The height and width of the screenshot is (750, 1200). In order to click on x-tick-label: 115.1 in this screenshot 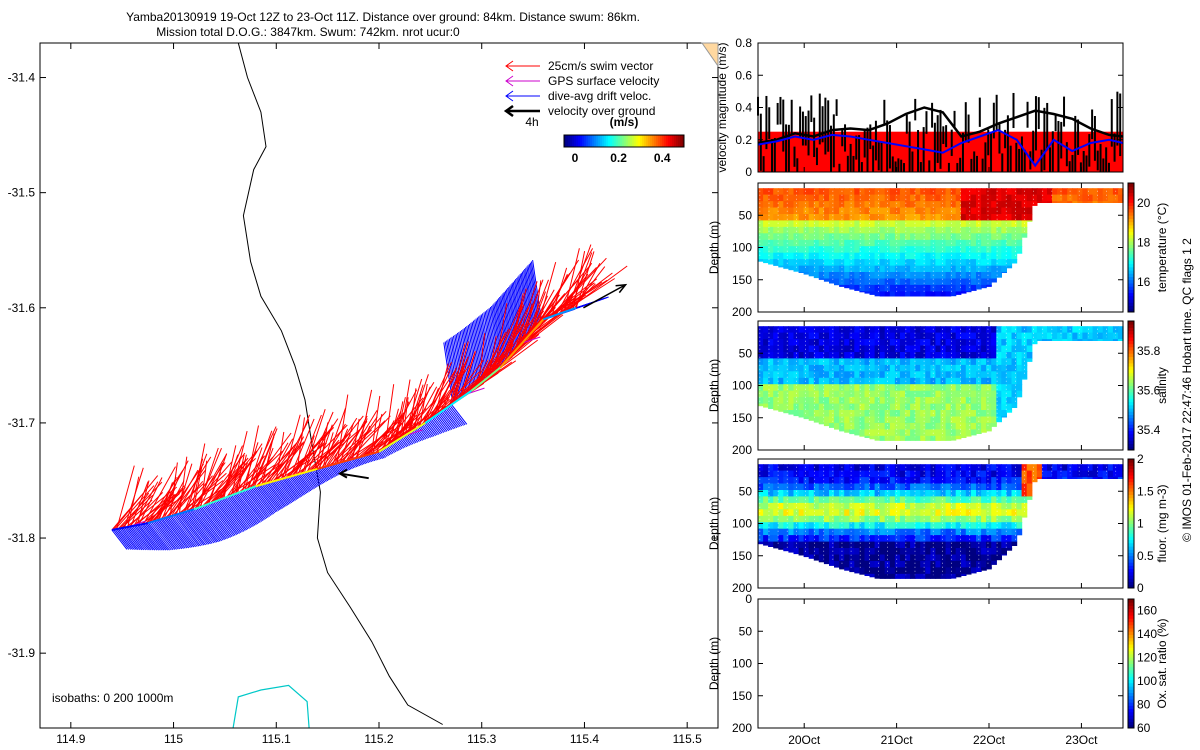, I will do `click(276, 739)`.